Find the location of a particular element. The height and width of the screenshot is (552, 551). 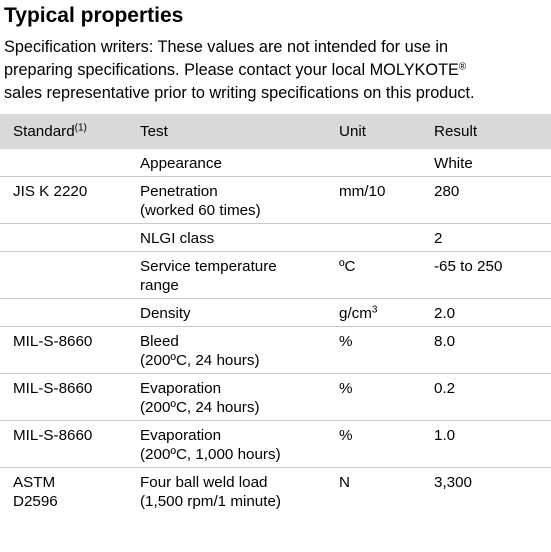

cell-test: Evaporation (200ºC, 24 hours) is located at coordinates (225, 397).